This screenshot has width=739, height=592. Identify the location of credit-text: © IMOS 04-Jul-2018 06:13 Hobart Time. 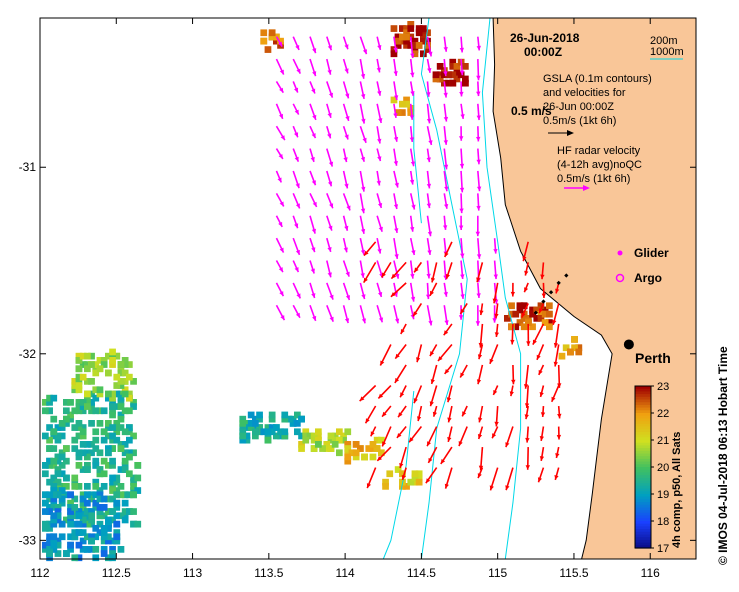
(723, 455).